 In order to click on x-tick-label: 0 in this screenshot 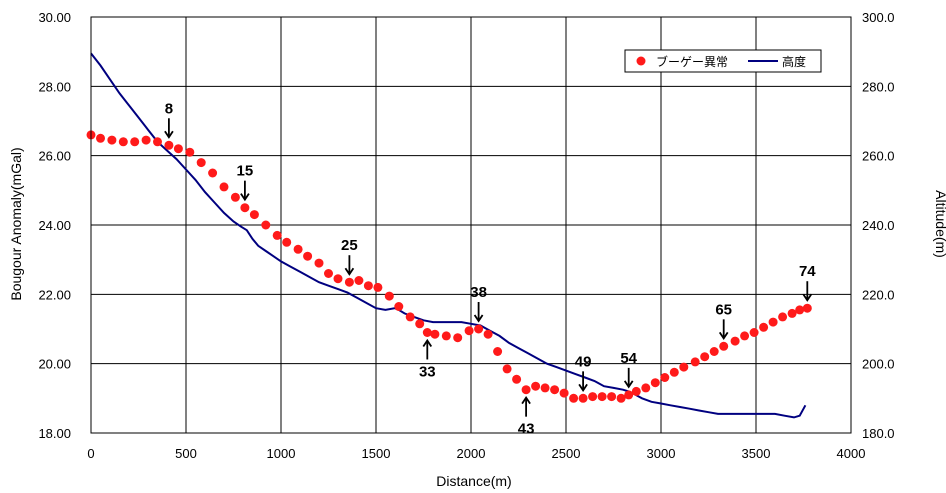, I will do `click(90, 453)`.